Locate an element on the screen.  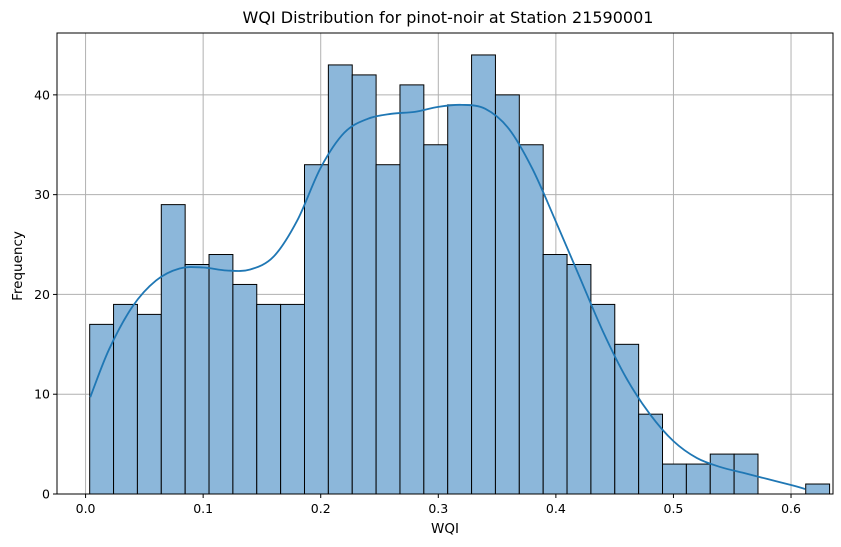
y-tick-label: 40 is located at coordinates (42, 94).